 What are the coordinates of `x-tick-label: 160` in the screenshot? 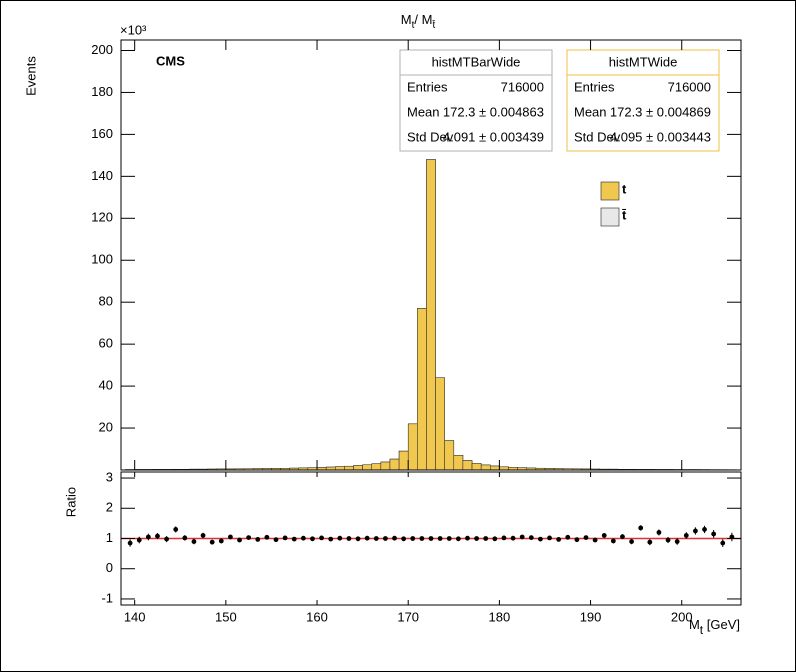 It's located at (317, 616).